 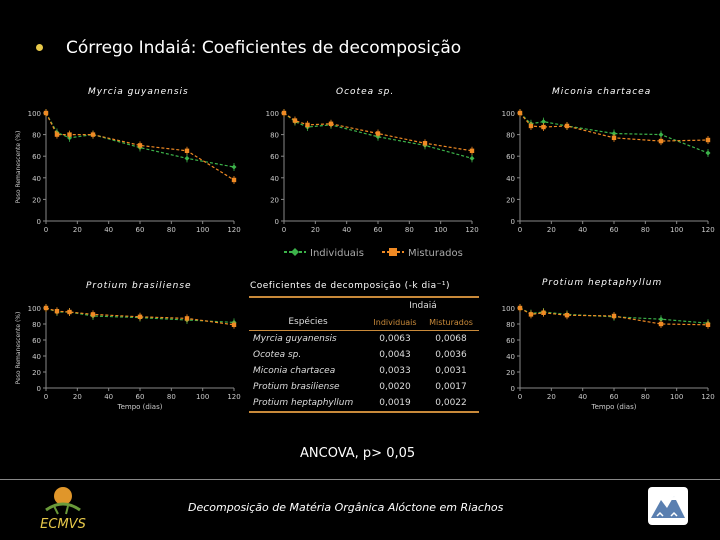 What do you see at coordinates (451, 339) in the screenshot?
I see `k-misturados: 0,0068` at bounding box center [451, 339].